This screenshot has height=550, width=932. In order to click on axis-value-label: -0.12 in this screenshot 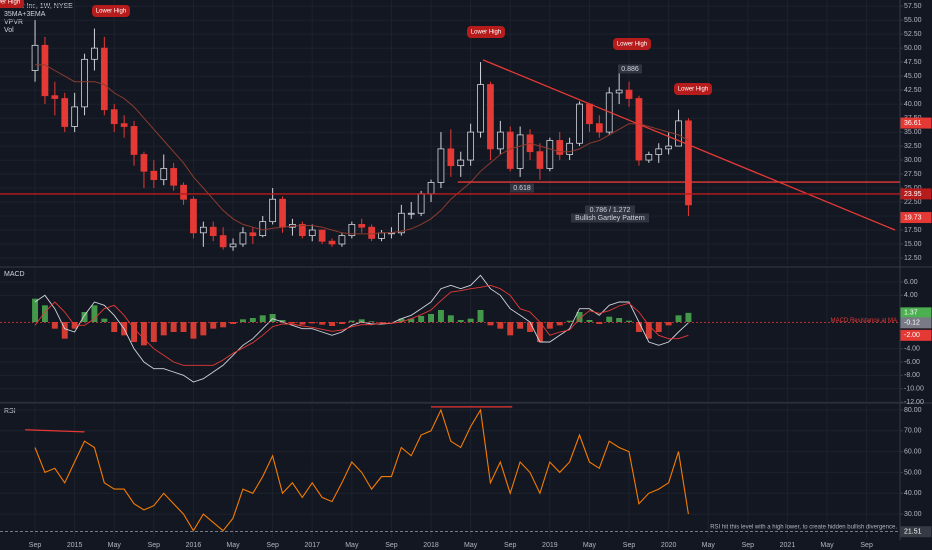, I will do `click(912, 323)`.